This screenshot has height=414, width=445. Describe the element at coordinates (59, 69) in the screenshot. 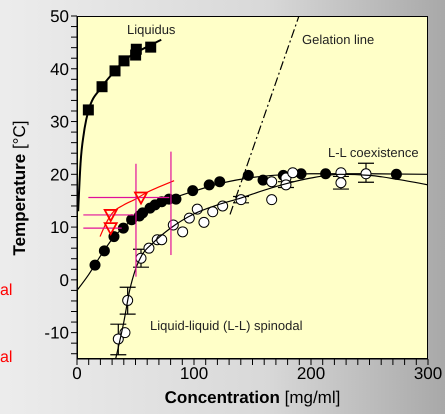

I see `y-tick-label: 40` at that location.